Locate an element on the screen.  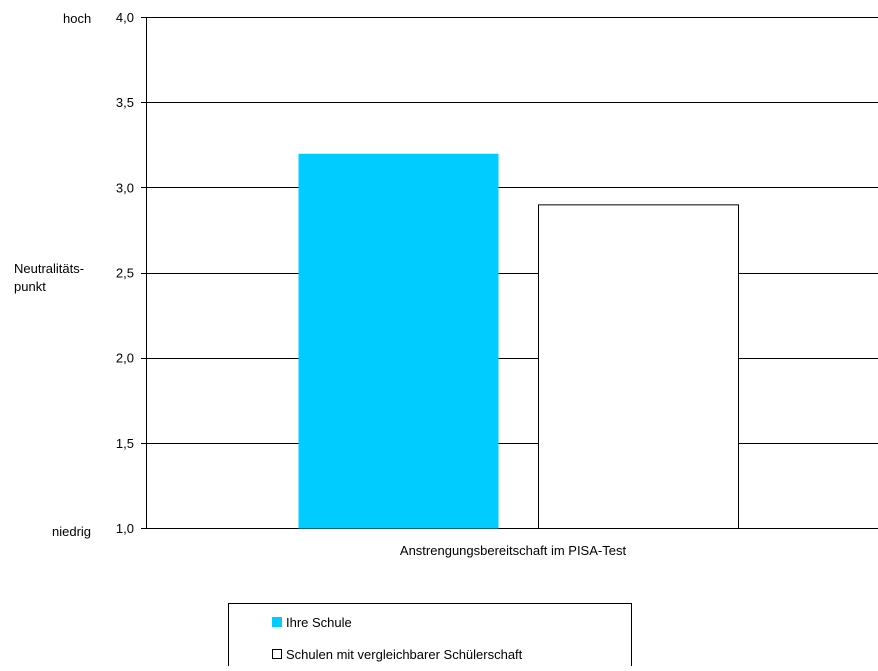
bar-vergleichbare-schulen is located at coordinates (638, 366).